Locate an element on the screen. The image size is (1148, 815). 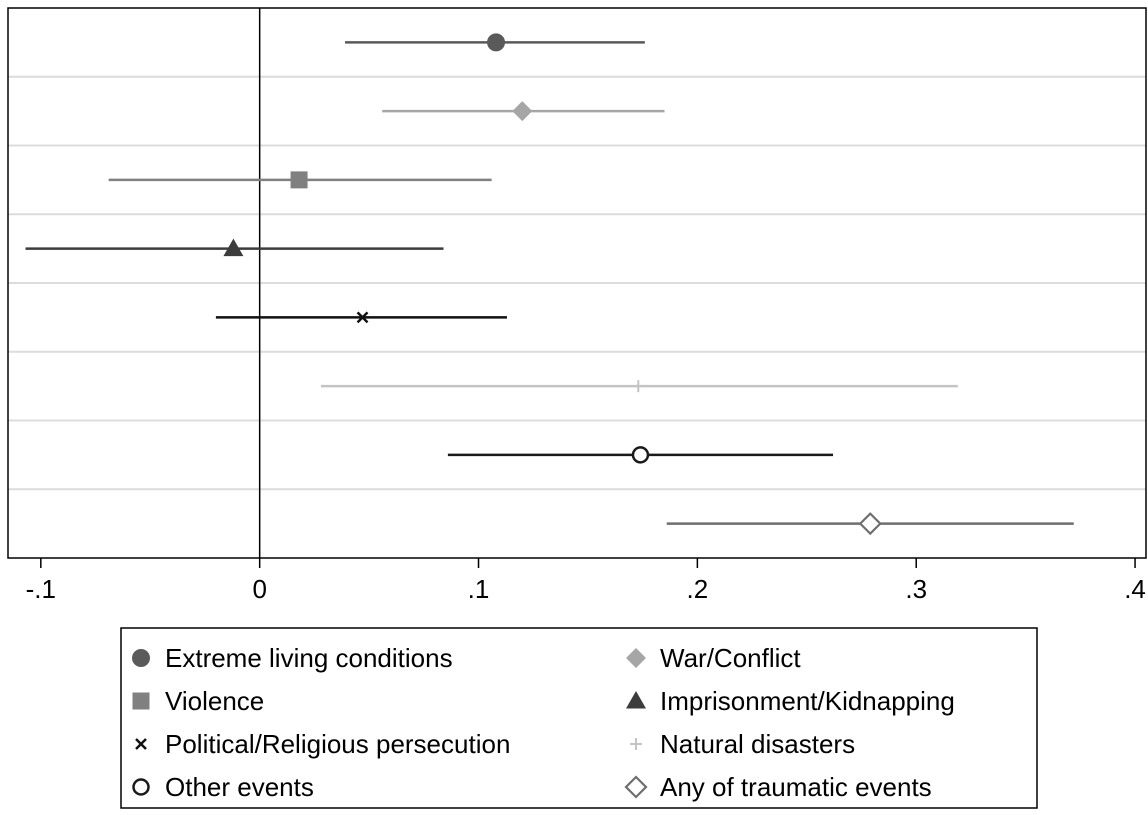
x-tick-label: .3 is located at coordinates (916, 589).